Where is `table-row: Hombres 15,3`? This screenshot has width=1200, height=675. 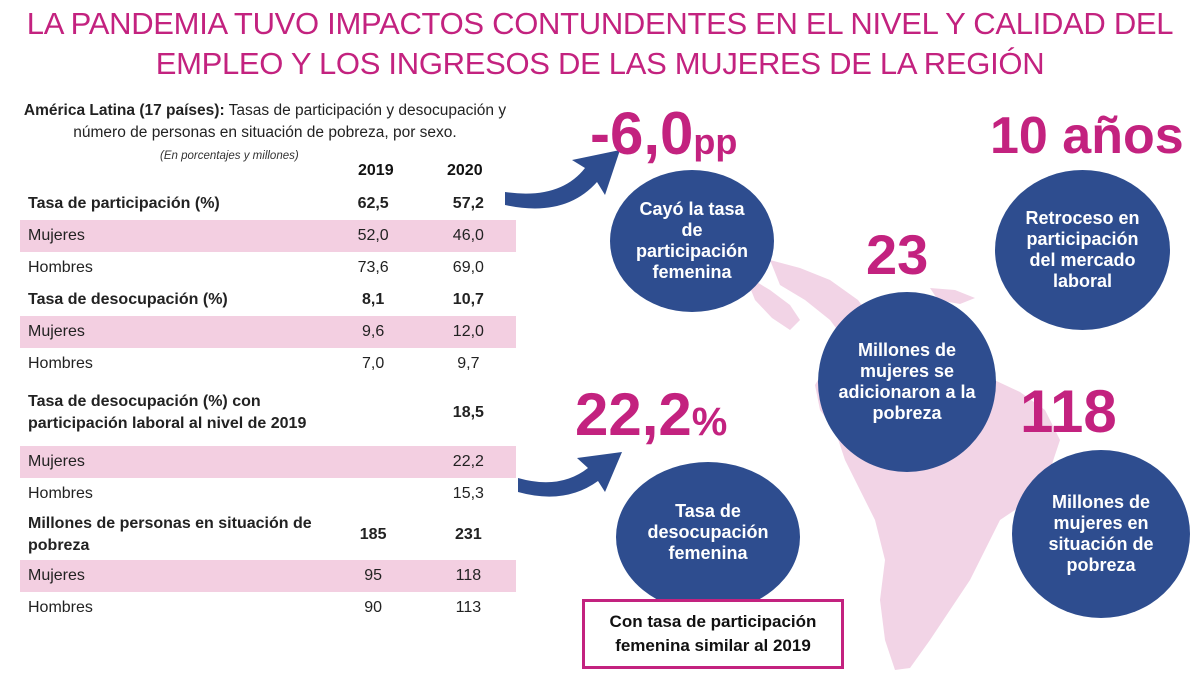 table-row: Hombres 15,3 is located at coordinates (268, 494).